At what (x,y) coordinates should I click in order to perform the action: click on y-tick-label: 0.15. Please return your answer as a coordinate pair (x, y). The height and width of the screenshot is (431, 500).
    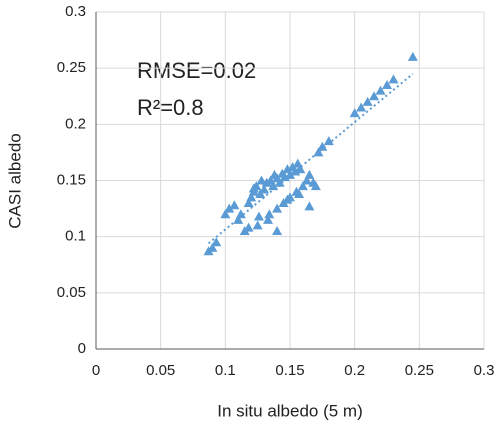
    Looking at the image, I should click on (71, 179).